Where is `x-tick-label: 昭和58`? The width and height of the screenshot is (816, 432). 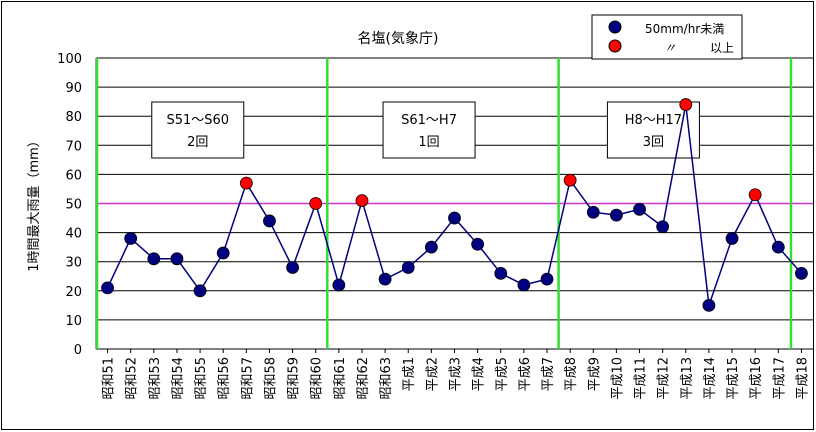
x-tick-label: 昭和58 is located at coordinates (270, 378).